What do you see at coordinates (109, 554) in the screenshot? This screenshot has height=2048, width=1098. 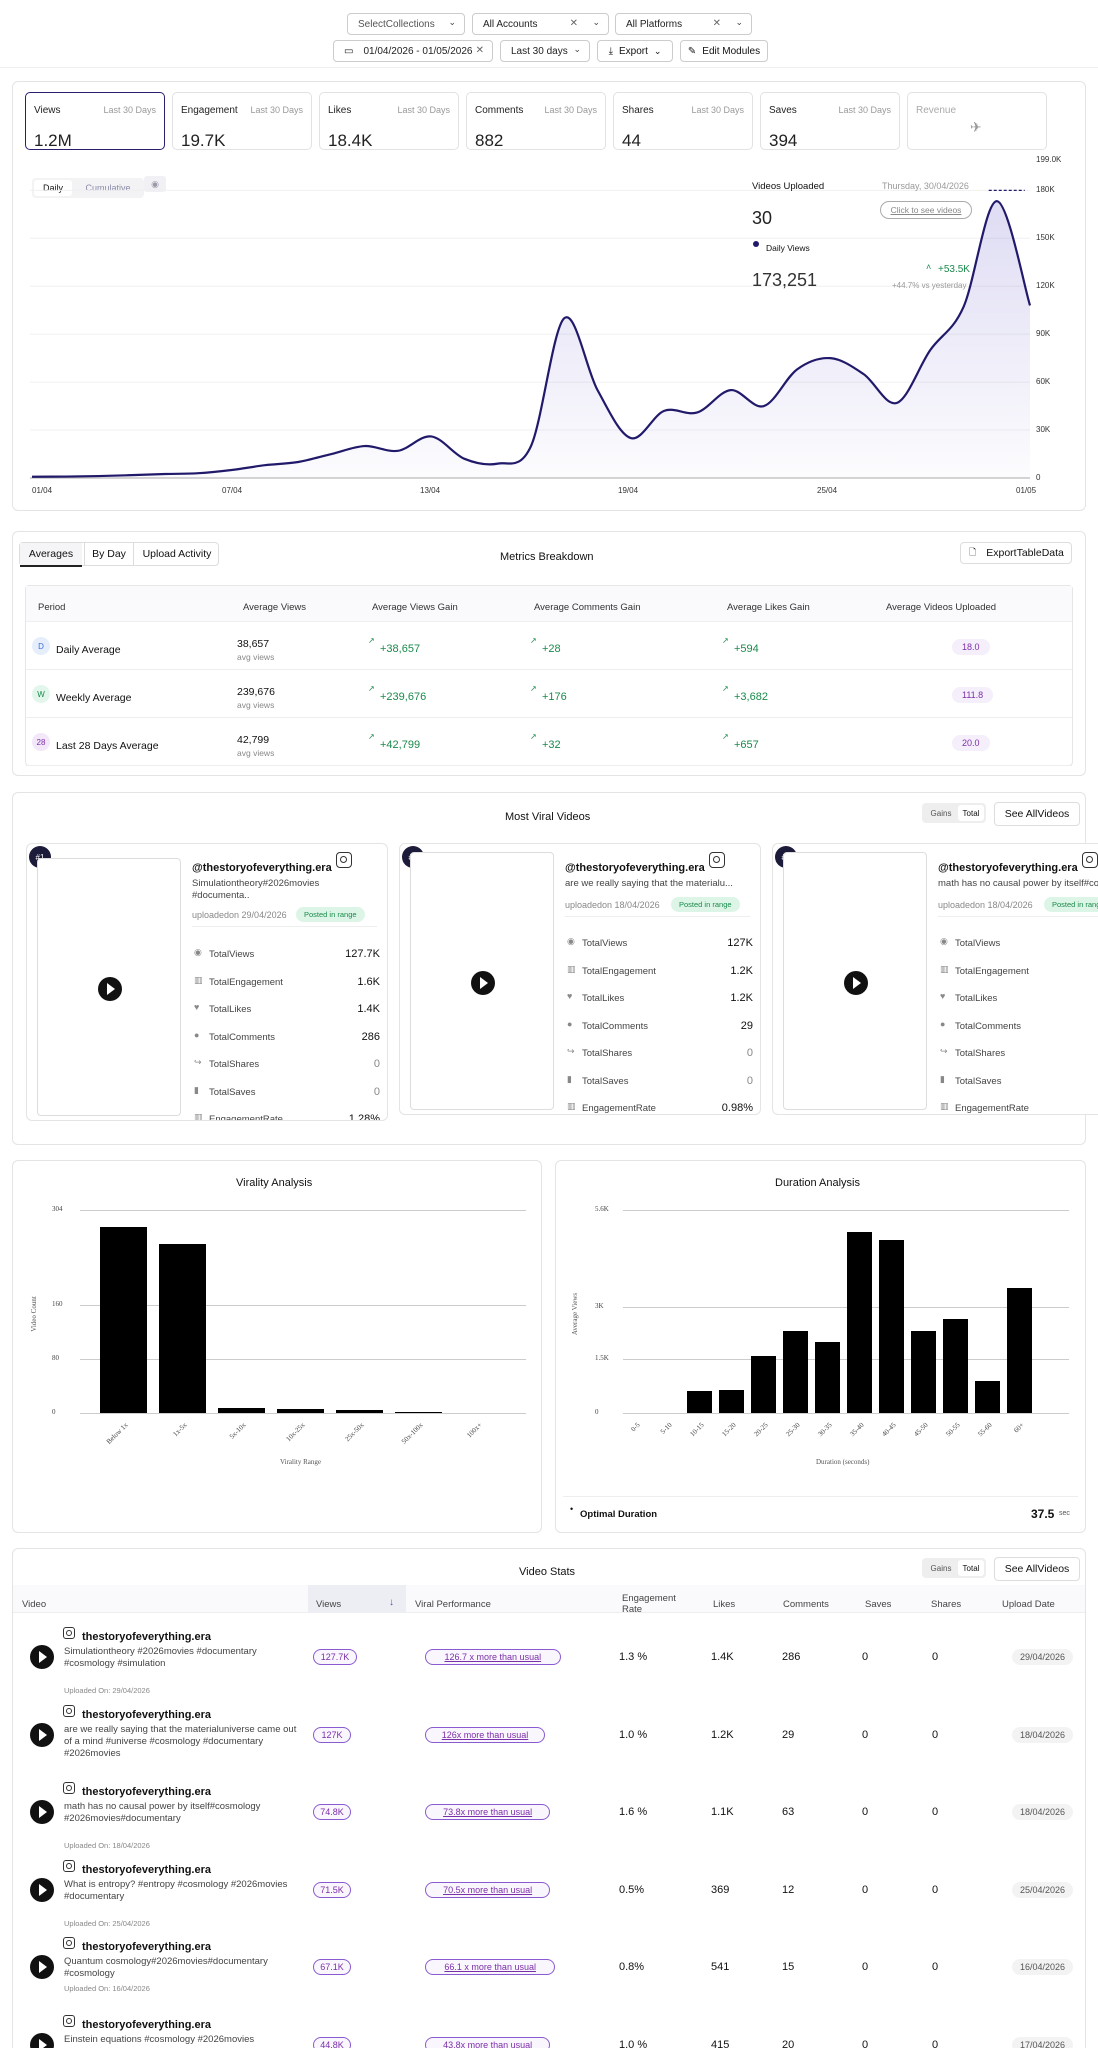 I see `tab-by-day: By Day` at bounding box center [109, 554].